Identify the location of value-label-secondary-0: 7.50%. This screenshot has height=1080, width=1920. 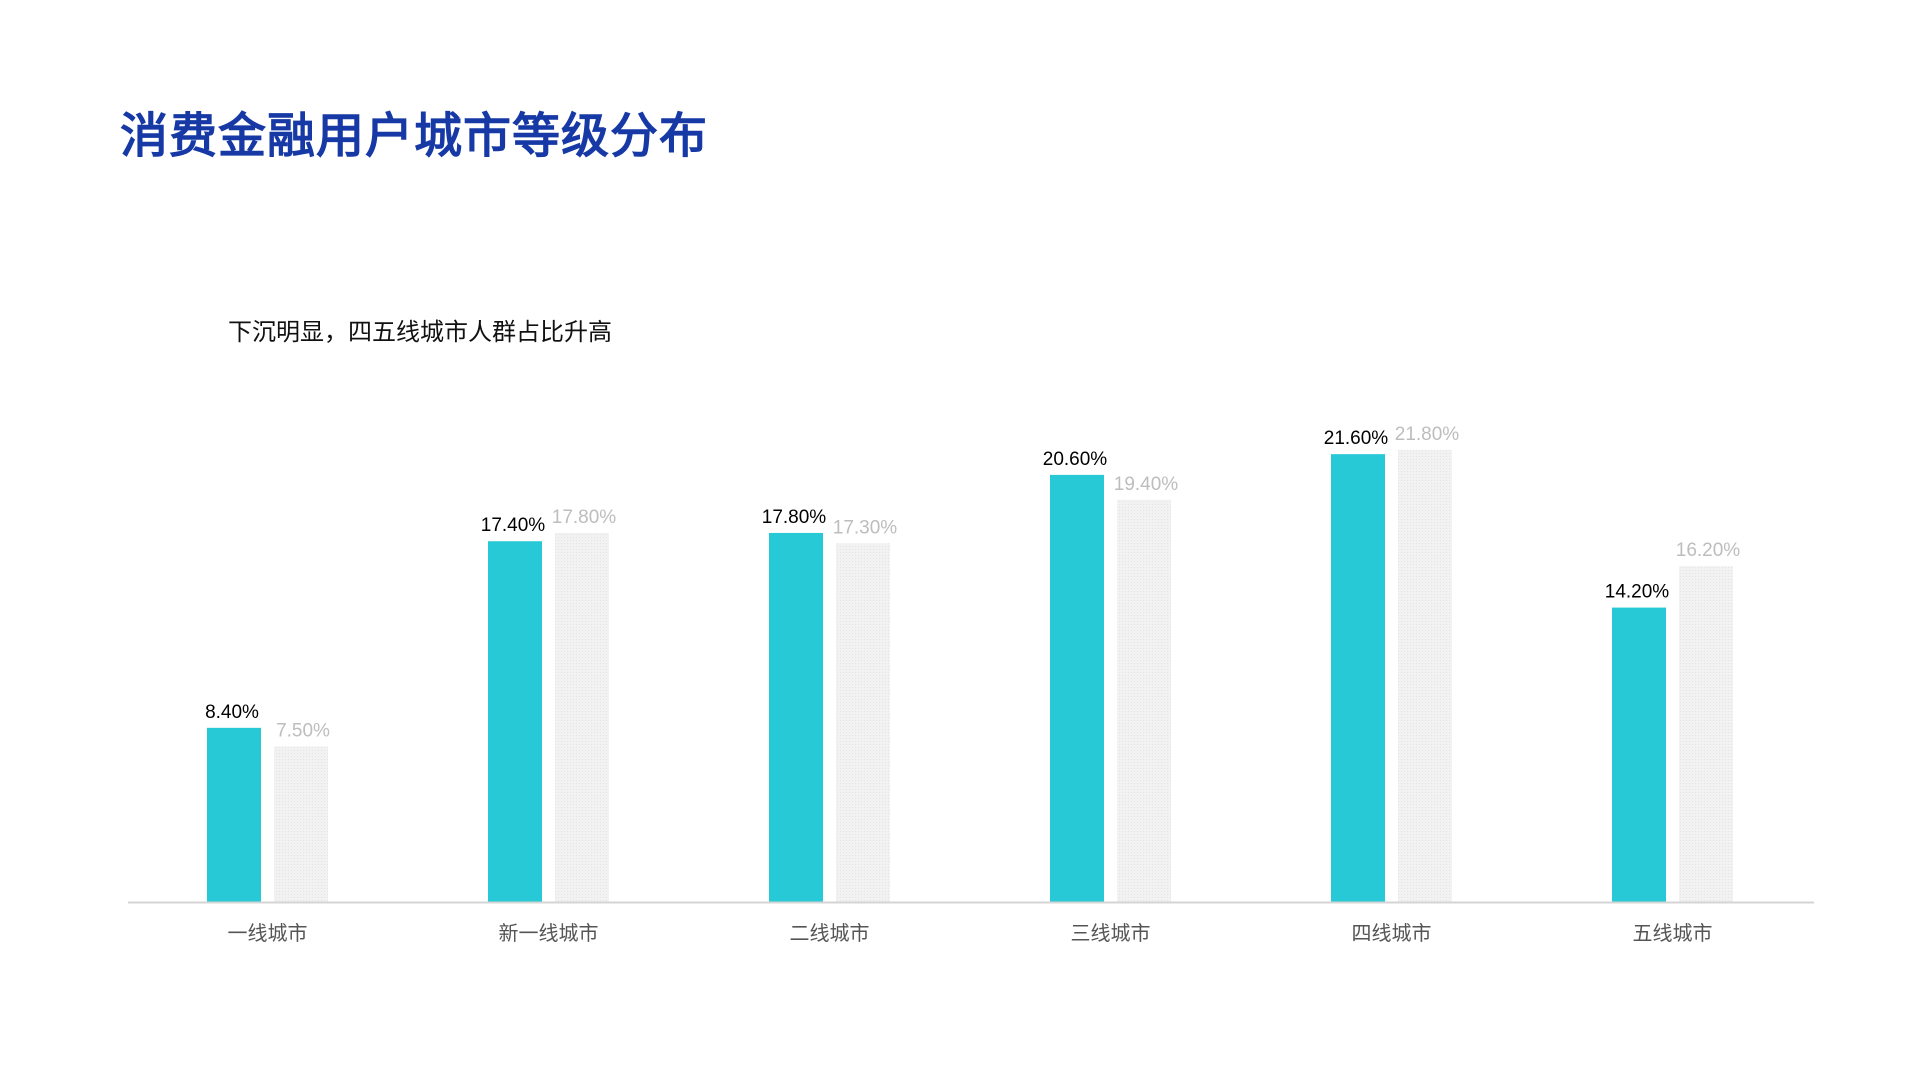
(303, 730).